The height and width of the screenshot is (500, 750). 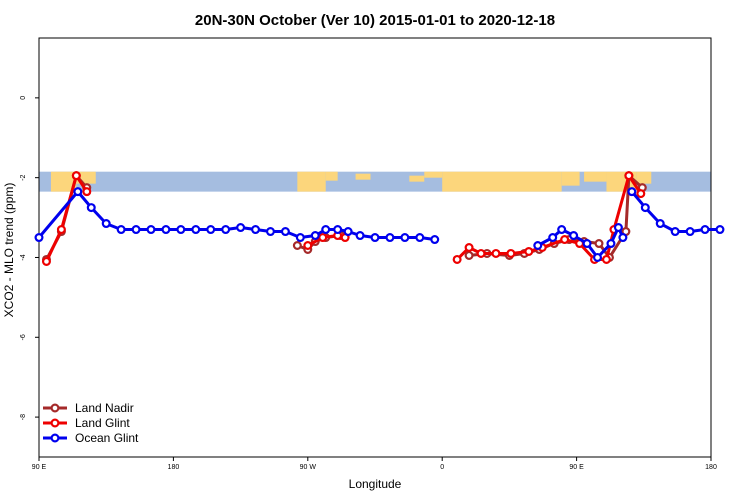 What do you see at coordinates (9, 250) in the screenshot?
I see `y-axis-label: XCO2 - MLO trend (ppm)` at bounding box center [9, 250].